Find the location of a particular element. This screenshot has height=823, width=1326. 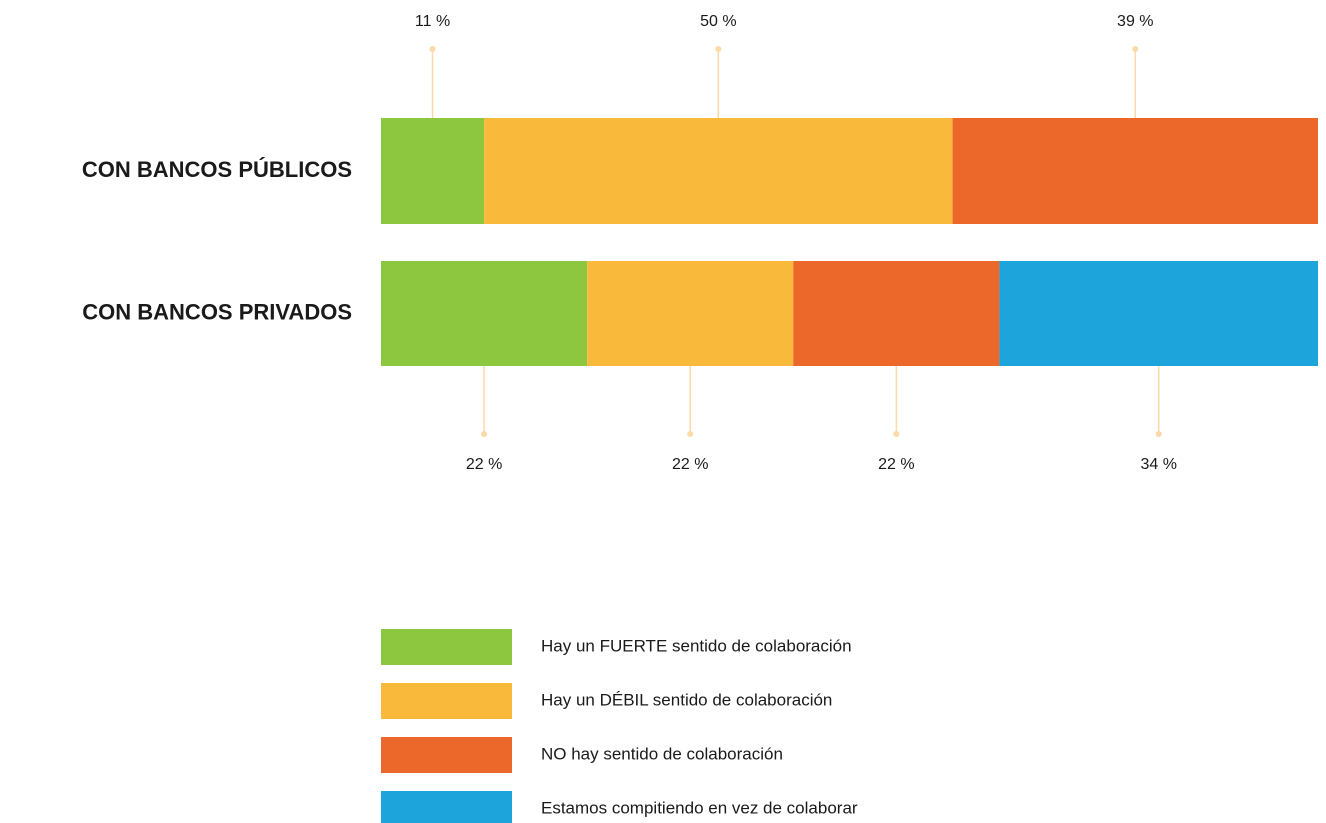

value-label: 39 % is located at coordinates (1135, 21).